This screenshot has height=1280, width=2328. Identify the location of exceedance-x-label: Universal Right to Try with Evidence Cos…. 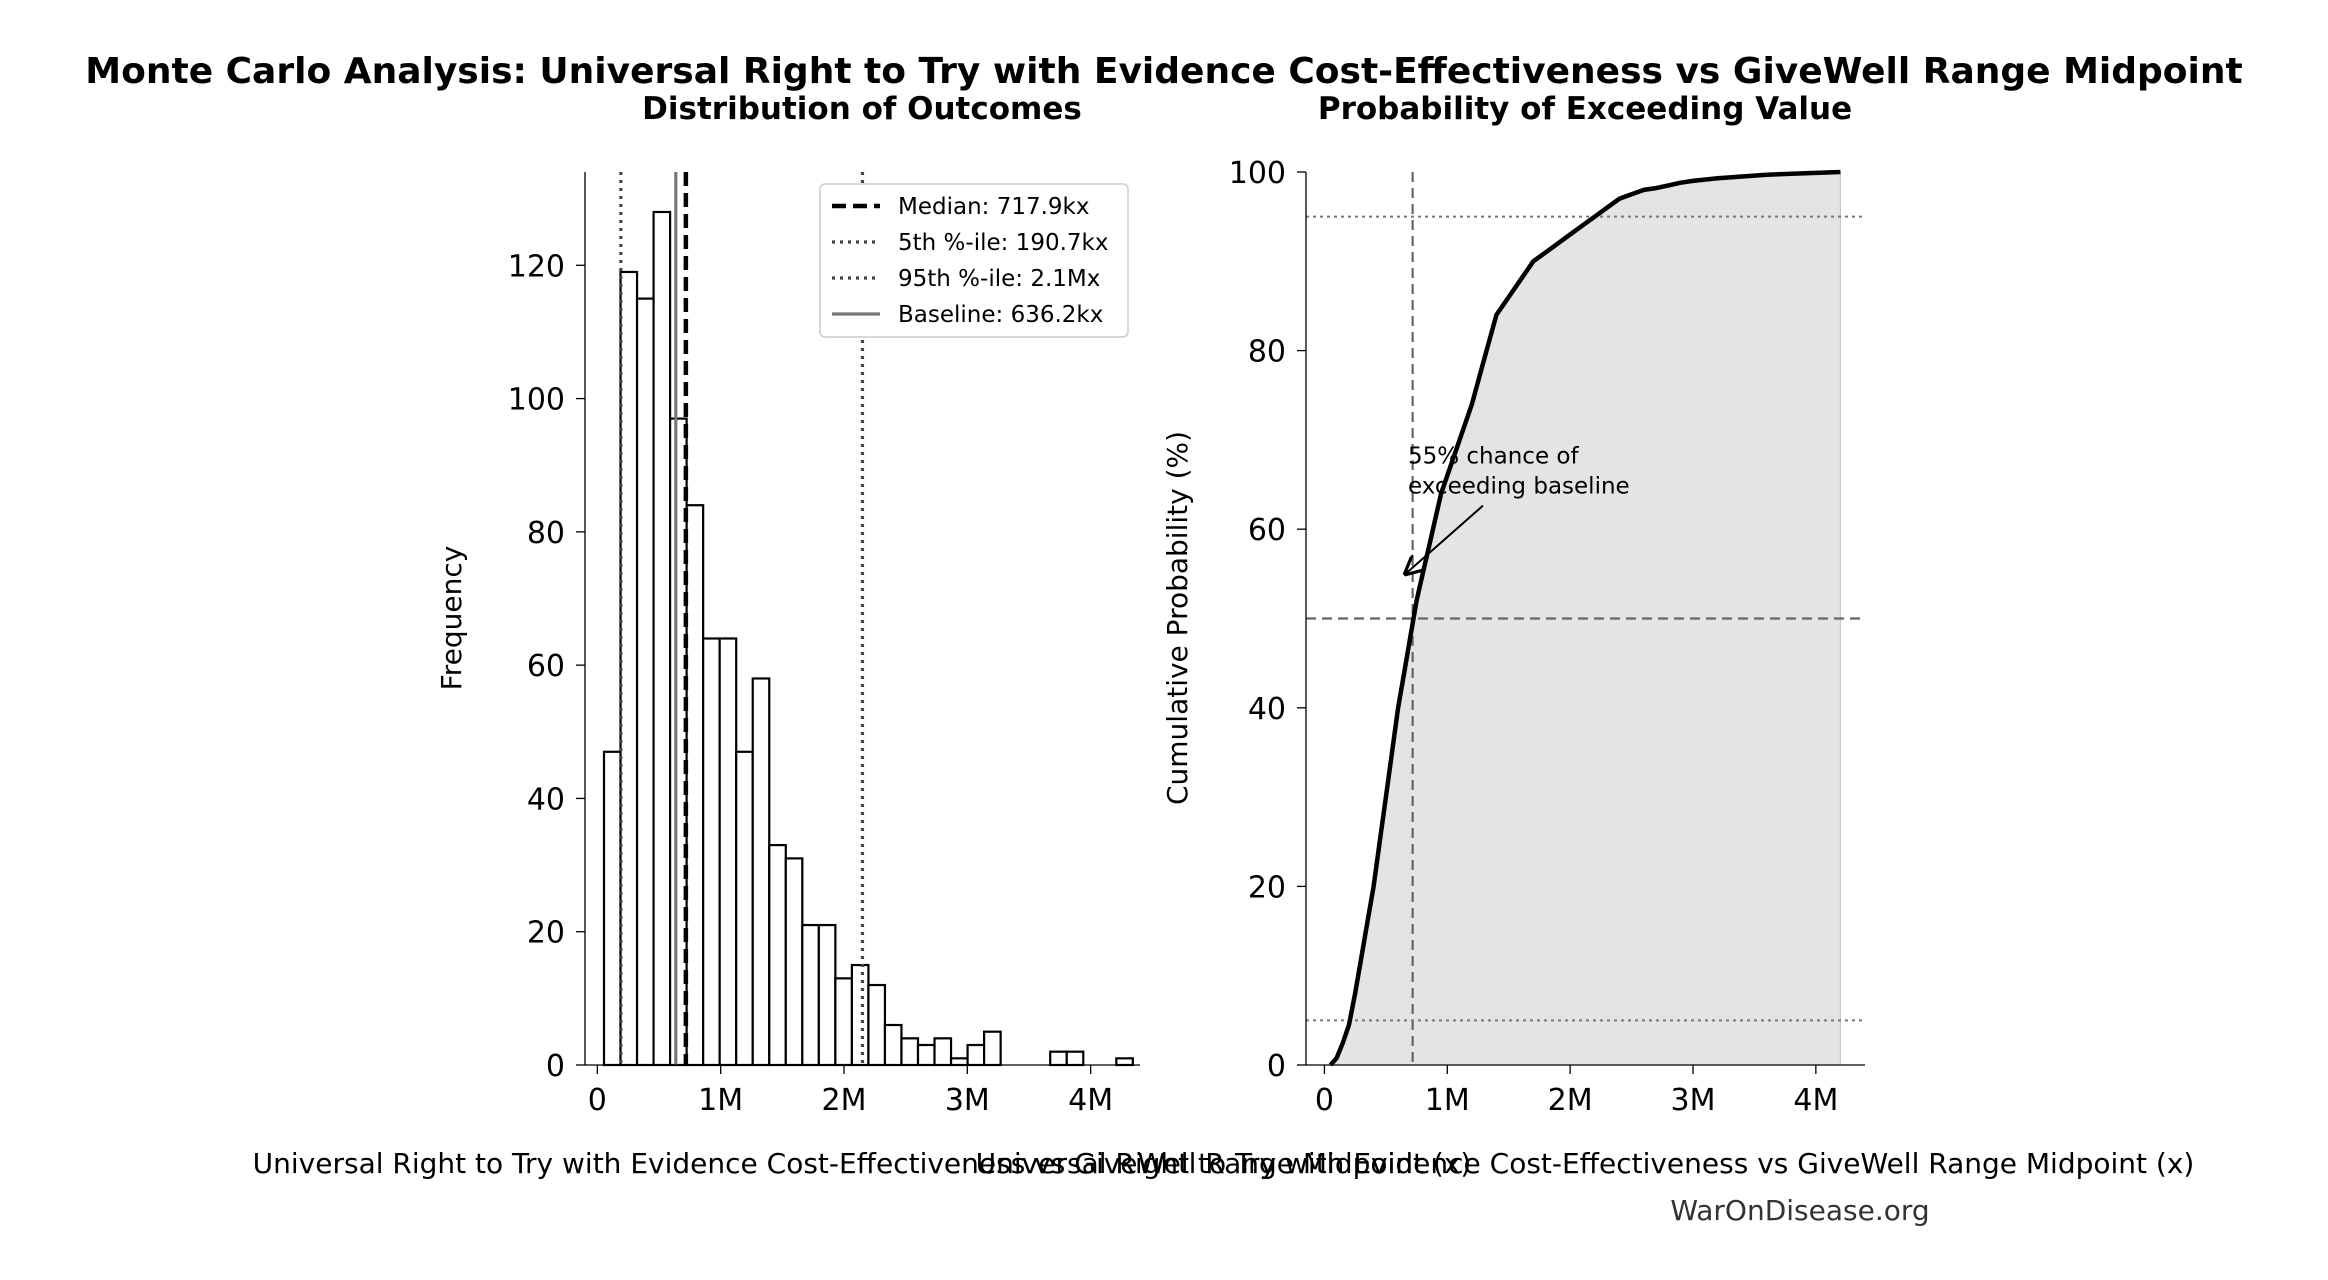
(1585, 1163).